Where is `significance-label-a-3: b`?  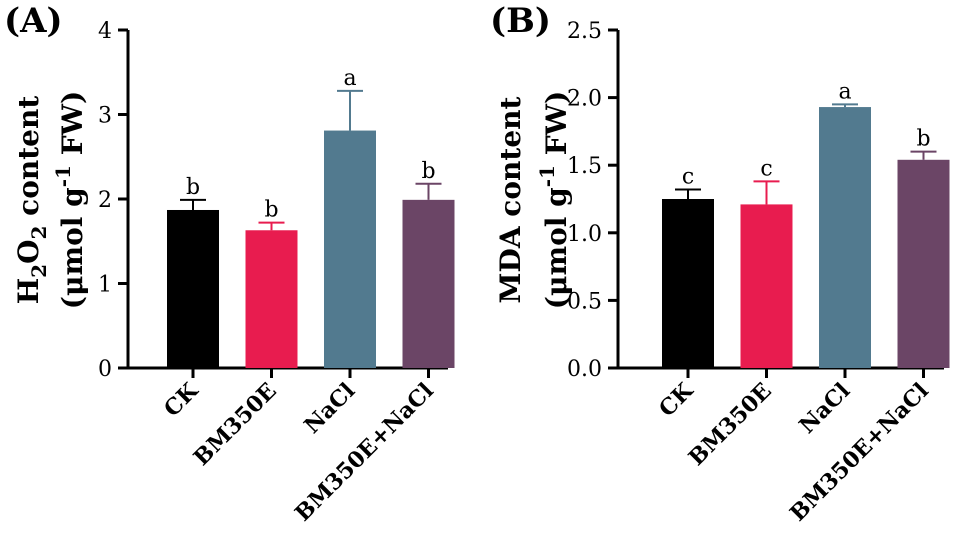 significance-label-a-3: b is located at coordinates (428, 171).